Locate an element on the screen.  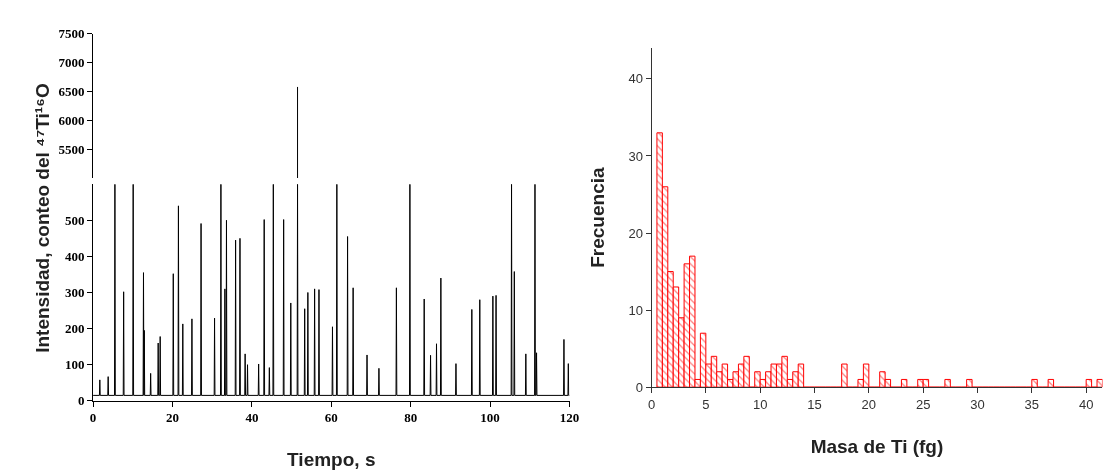
y-tick-label: 200 is located at coordinates (74, 329).